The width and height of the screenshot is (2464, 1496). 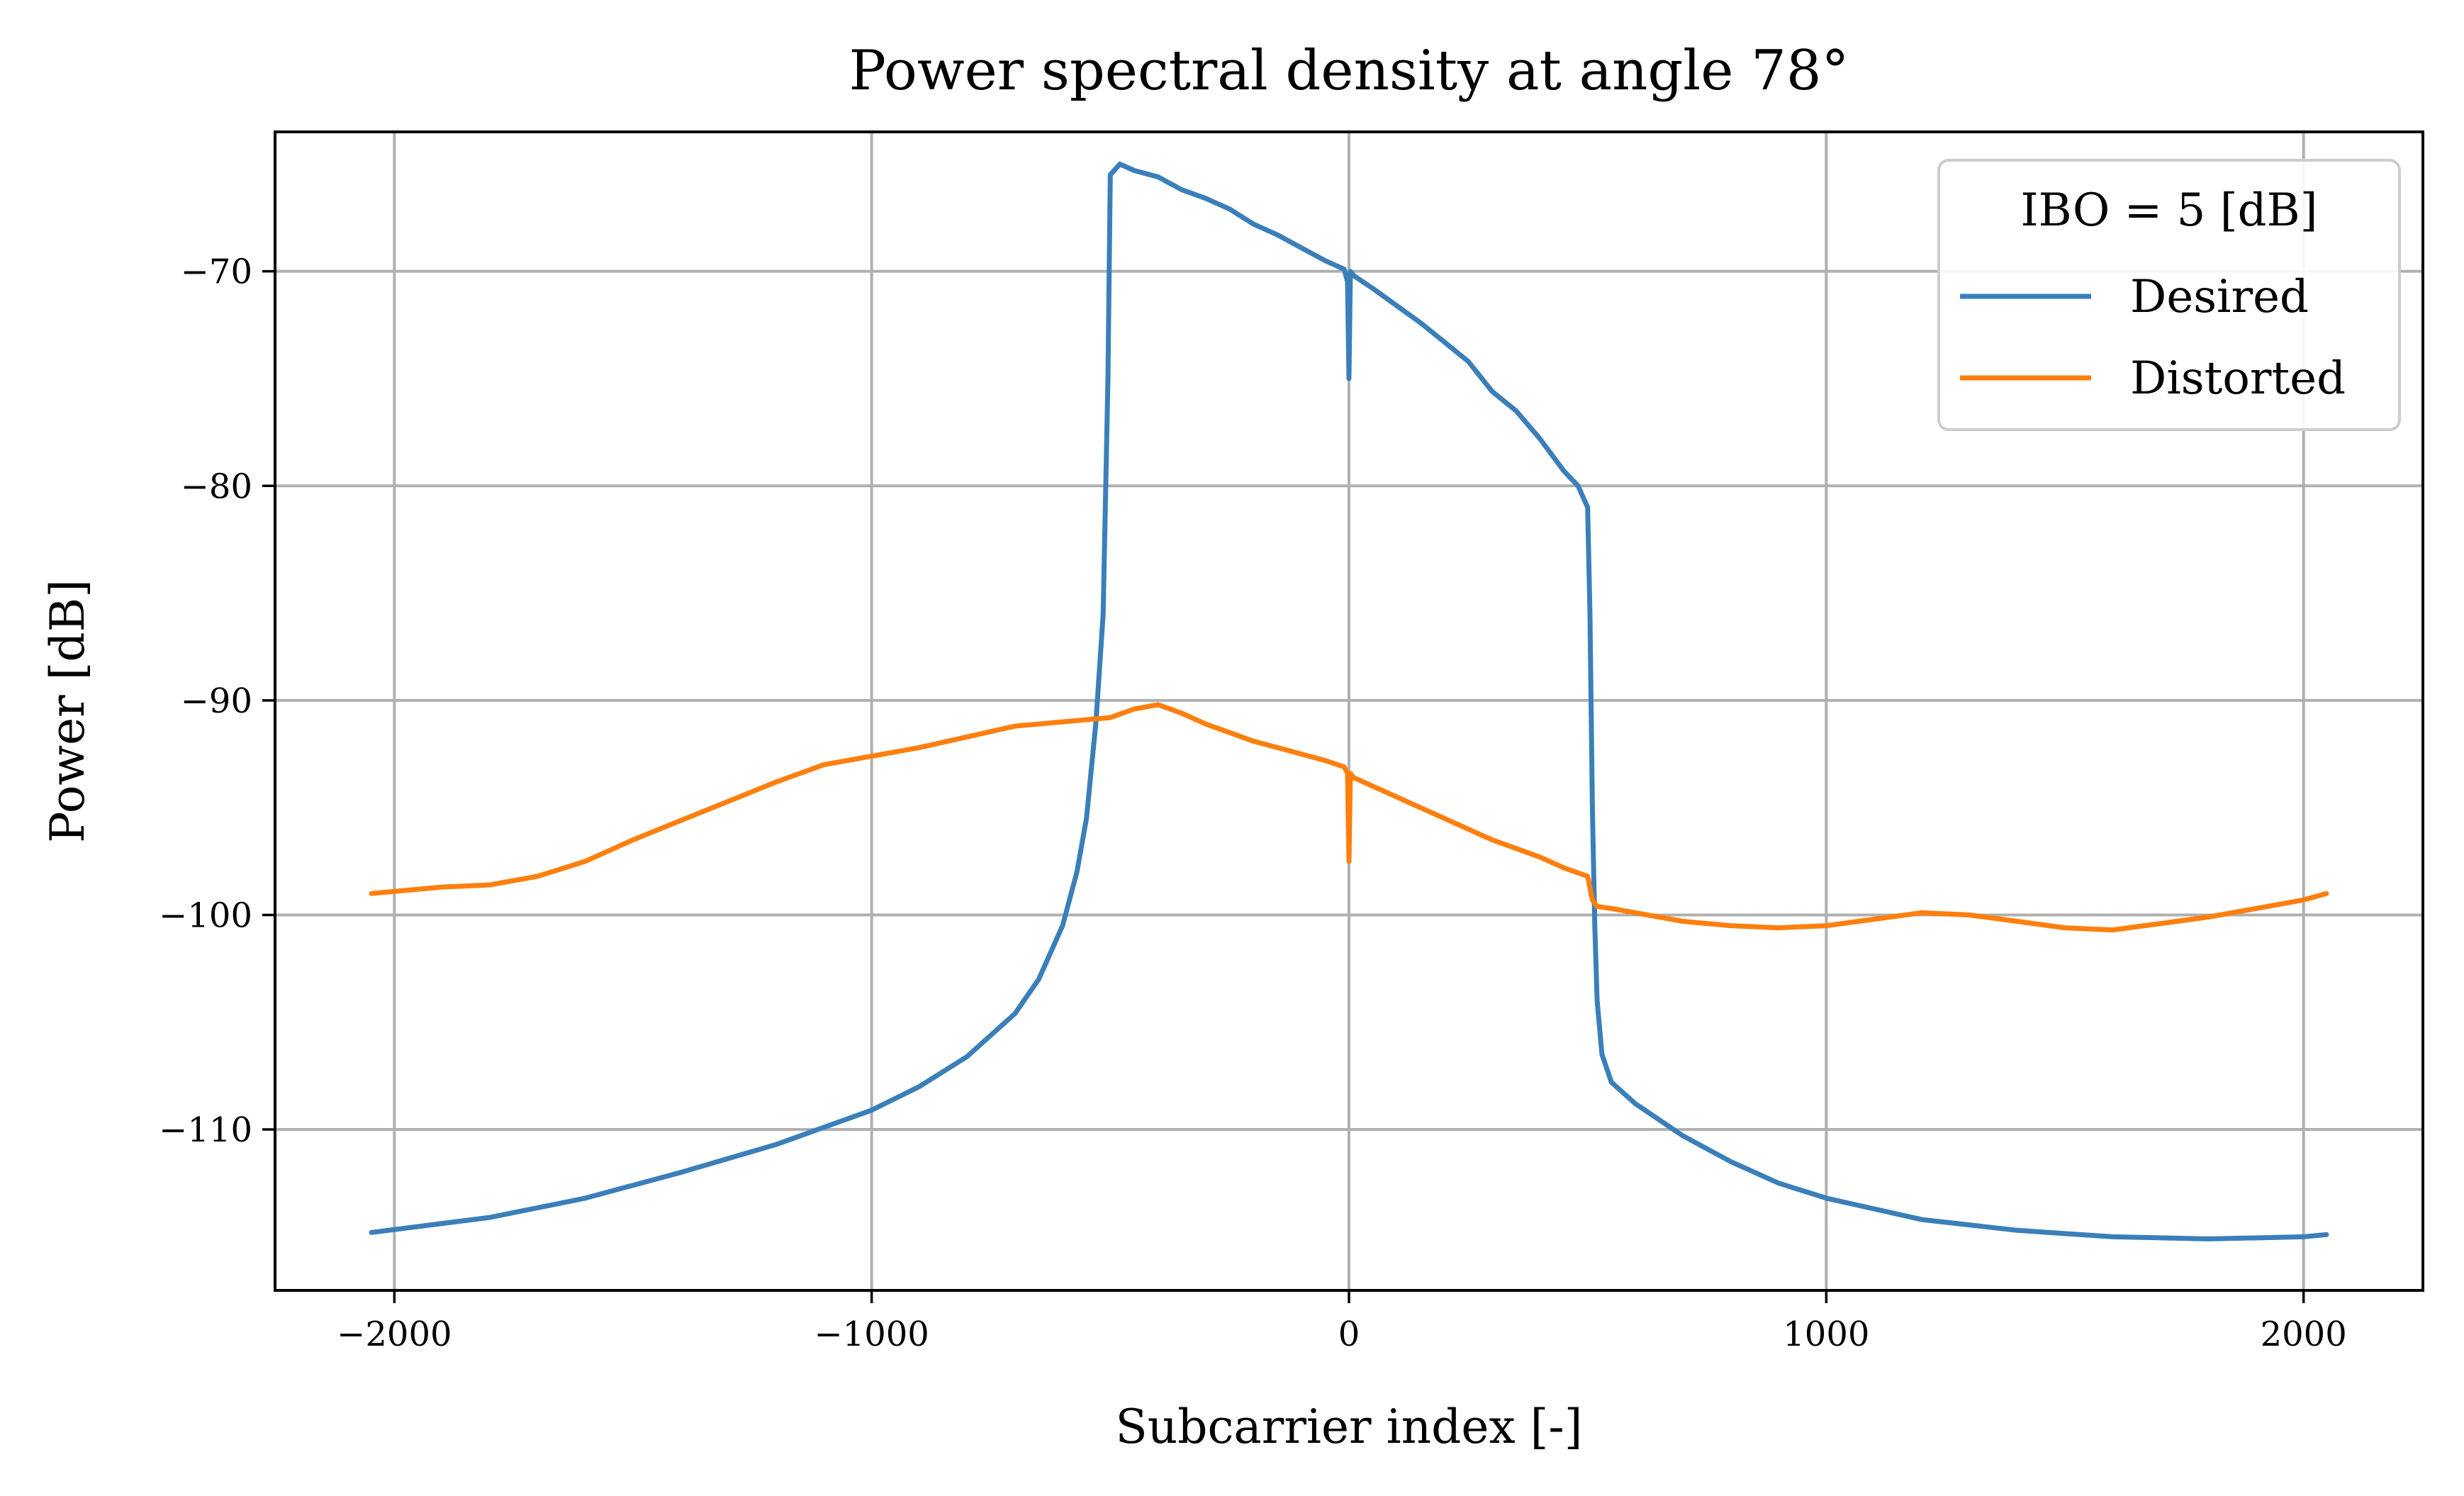 I want to click on x-tick-label: 2000, so click(x=2304, y=1334).